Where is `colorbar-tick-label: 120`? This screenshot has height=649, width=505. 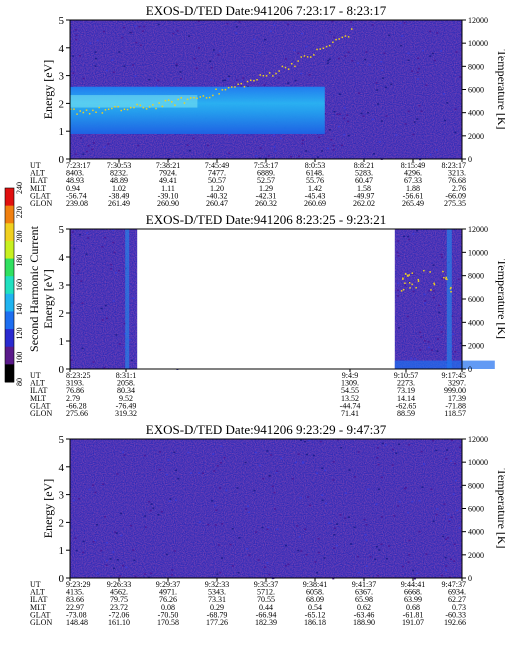
colorbar-tick-label: 120 is located at coordinates (19, 334).